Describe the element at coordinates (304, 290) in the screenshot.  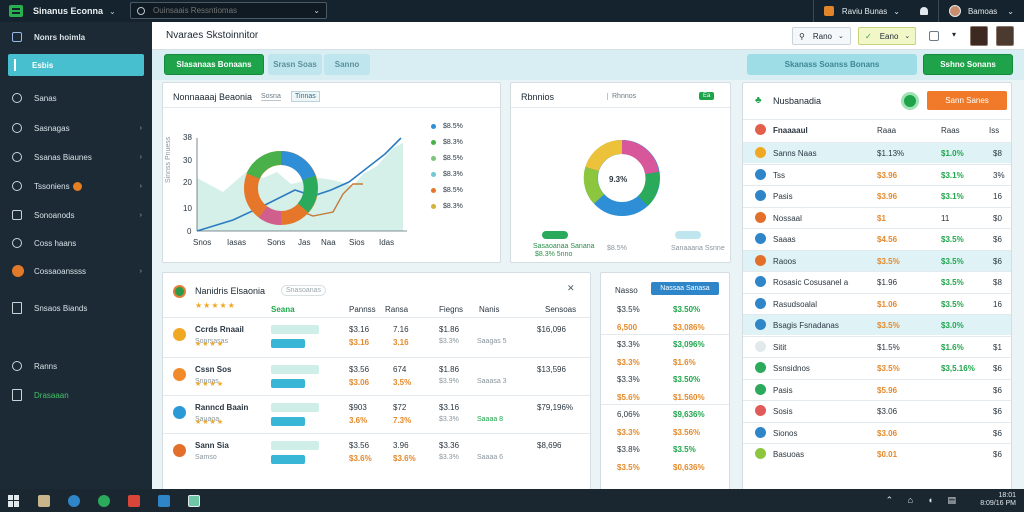
I see `filter-chip: Snasoanas` at that location.